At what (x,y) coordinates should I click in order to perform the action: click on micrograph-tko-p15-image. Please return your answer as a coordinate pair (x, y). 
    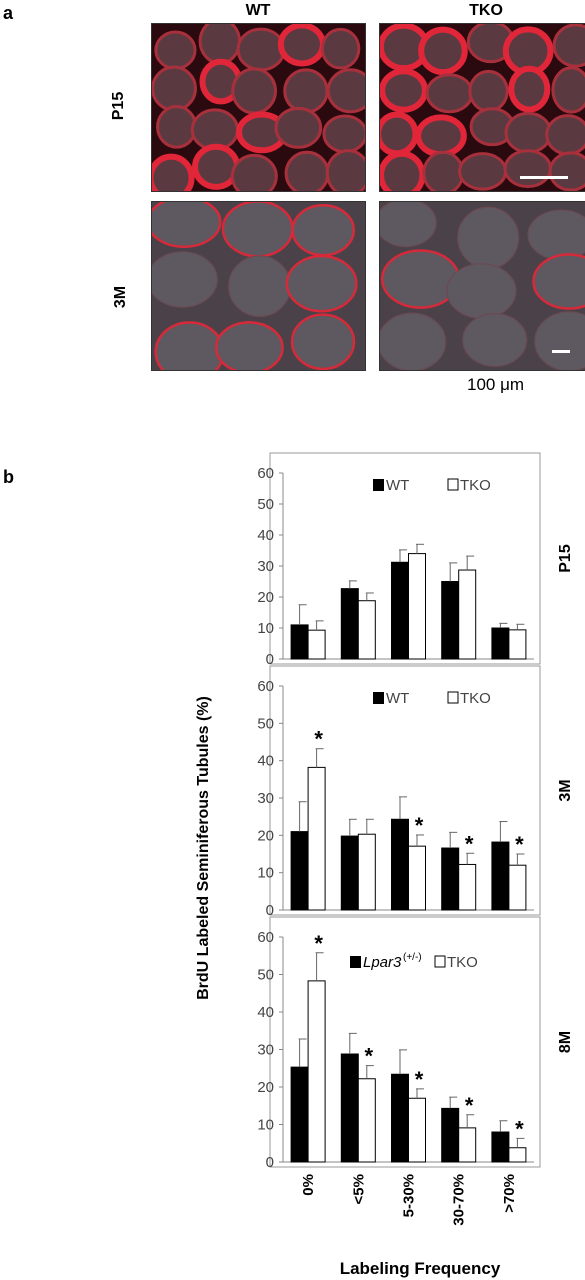
    Looking at the image, I should click on (482, 107).